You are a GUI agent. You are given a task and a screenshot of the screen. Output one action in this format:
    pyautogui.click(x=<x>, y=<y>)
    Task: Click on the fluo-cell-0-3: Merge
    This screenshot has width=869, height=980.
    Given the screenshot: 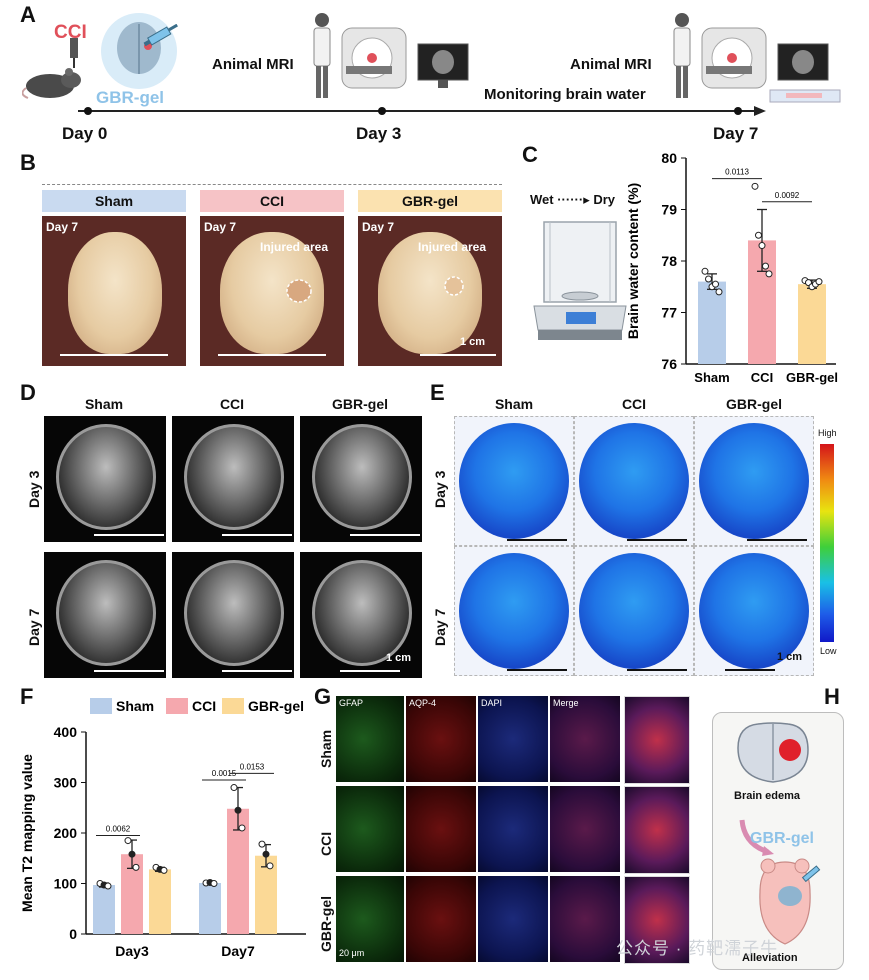 What is the action you would take?
    pyautogui.click(x=585, y=739)
    